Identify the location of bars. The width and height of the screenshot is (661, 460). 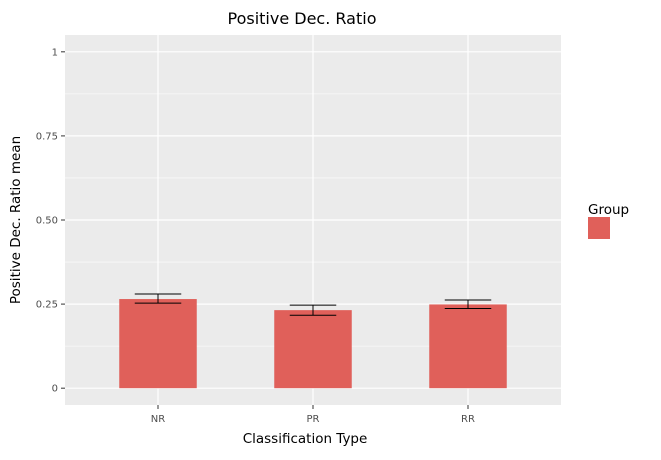
(313, 344).